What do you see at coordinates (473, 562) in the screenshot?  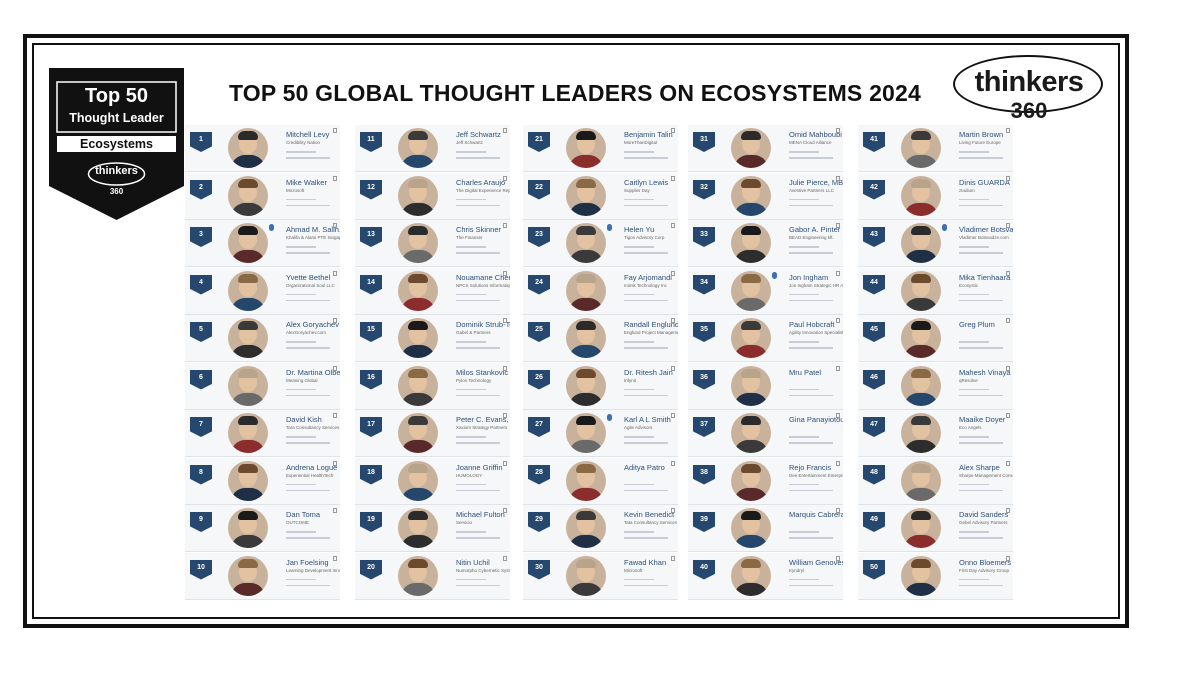 I see `leader-name: Nitin Uchil` at bounding box center [473, 562].